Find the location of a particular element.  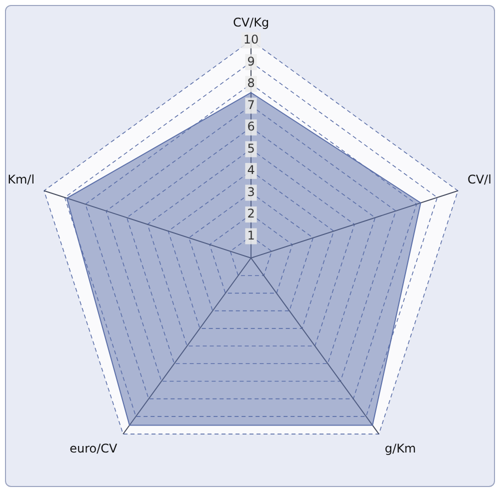

y-tick-label: 2 is located at coordinates (251, 213).